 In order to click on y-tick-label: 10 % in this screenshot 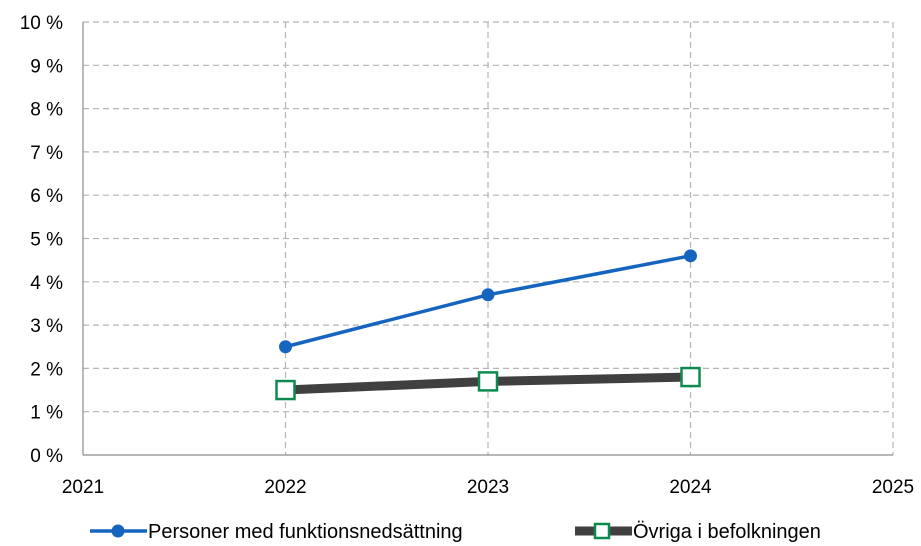, I will do `click(41, 23)`.